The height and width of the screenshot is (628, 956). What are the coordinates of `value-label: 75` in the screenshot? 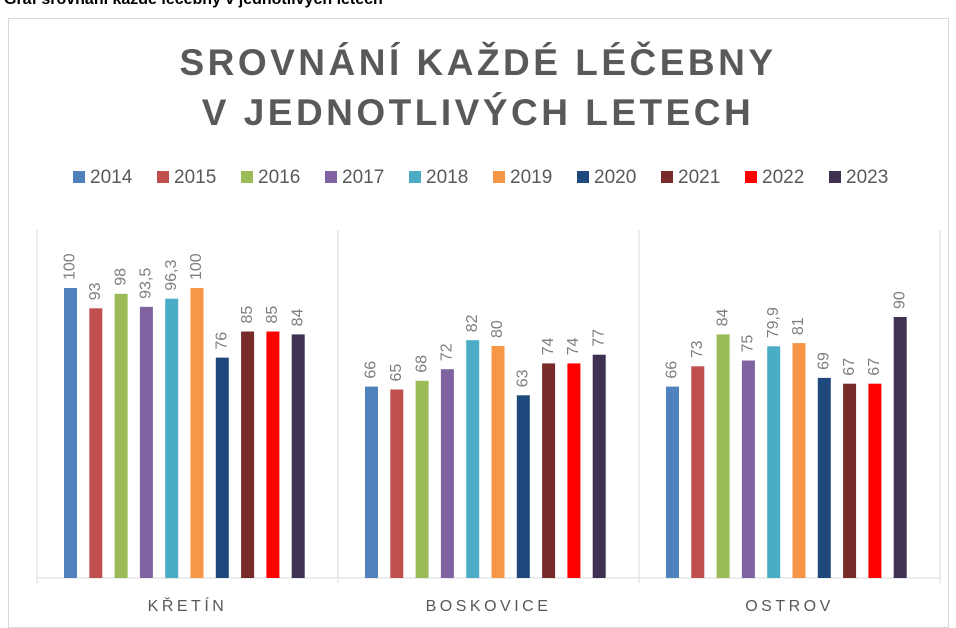 It's located at (748, 344).